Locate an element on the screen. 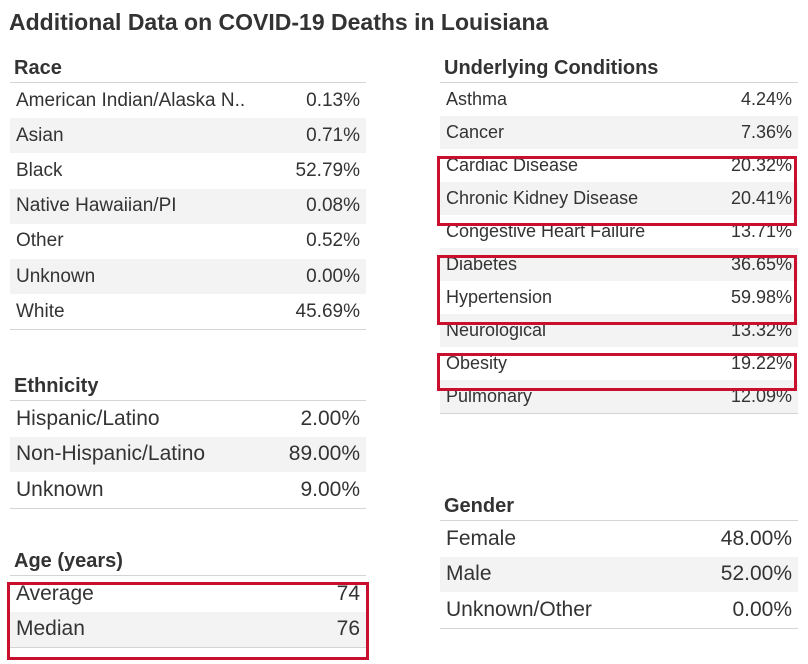 The width and height of the screenshot is (808, 664). table-row: Asian 0.71% is located at coordinates (188, 136).